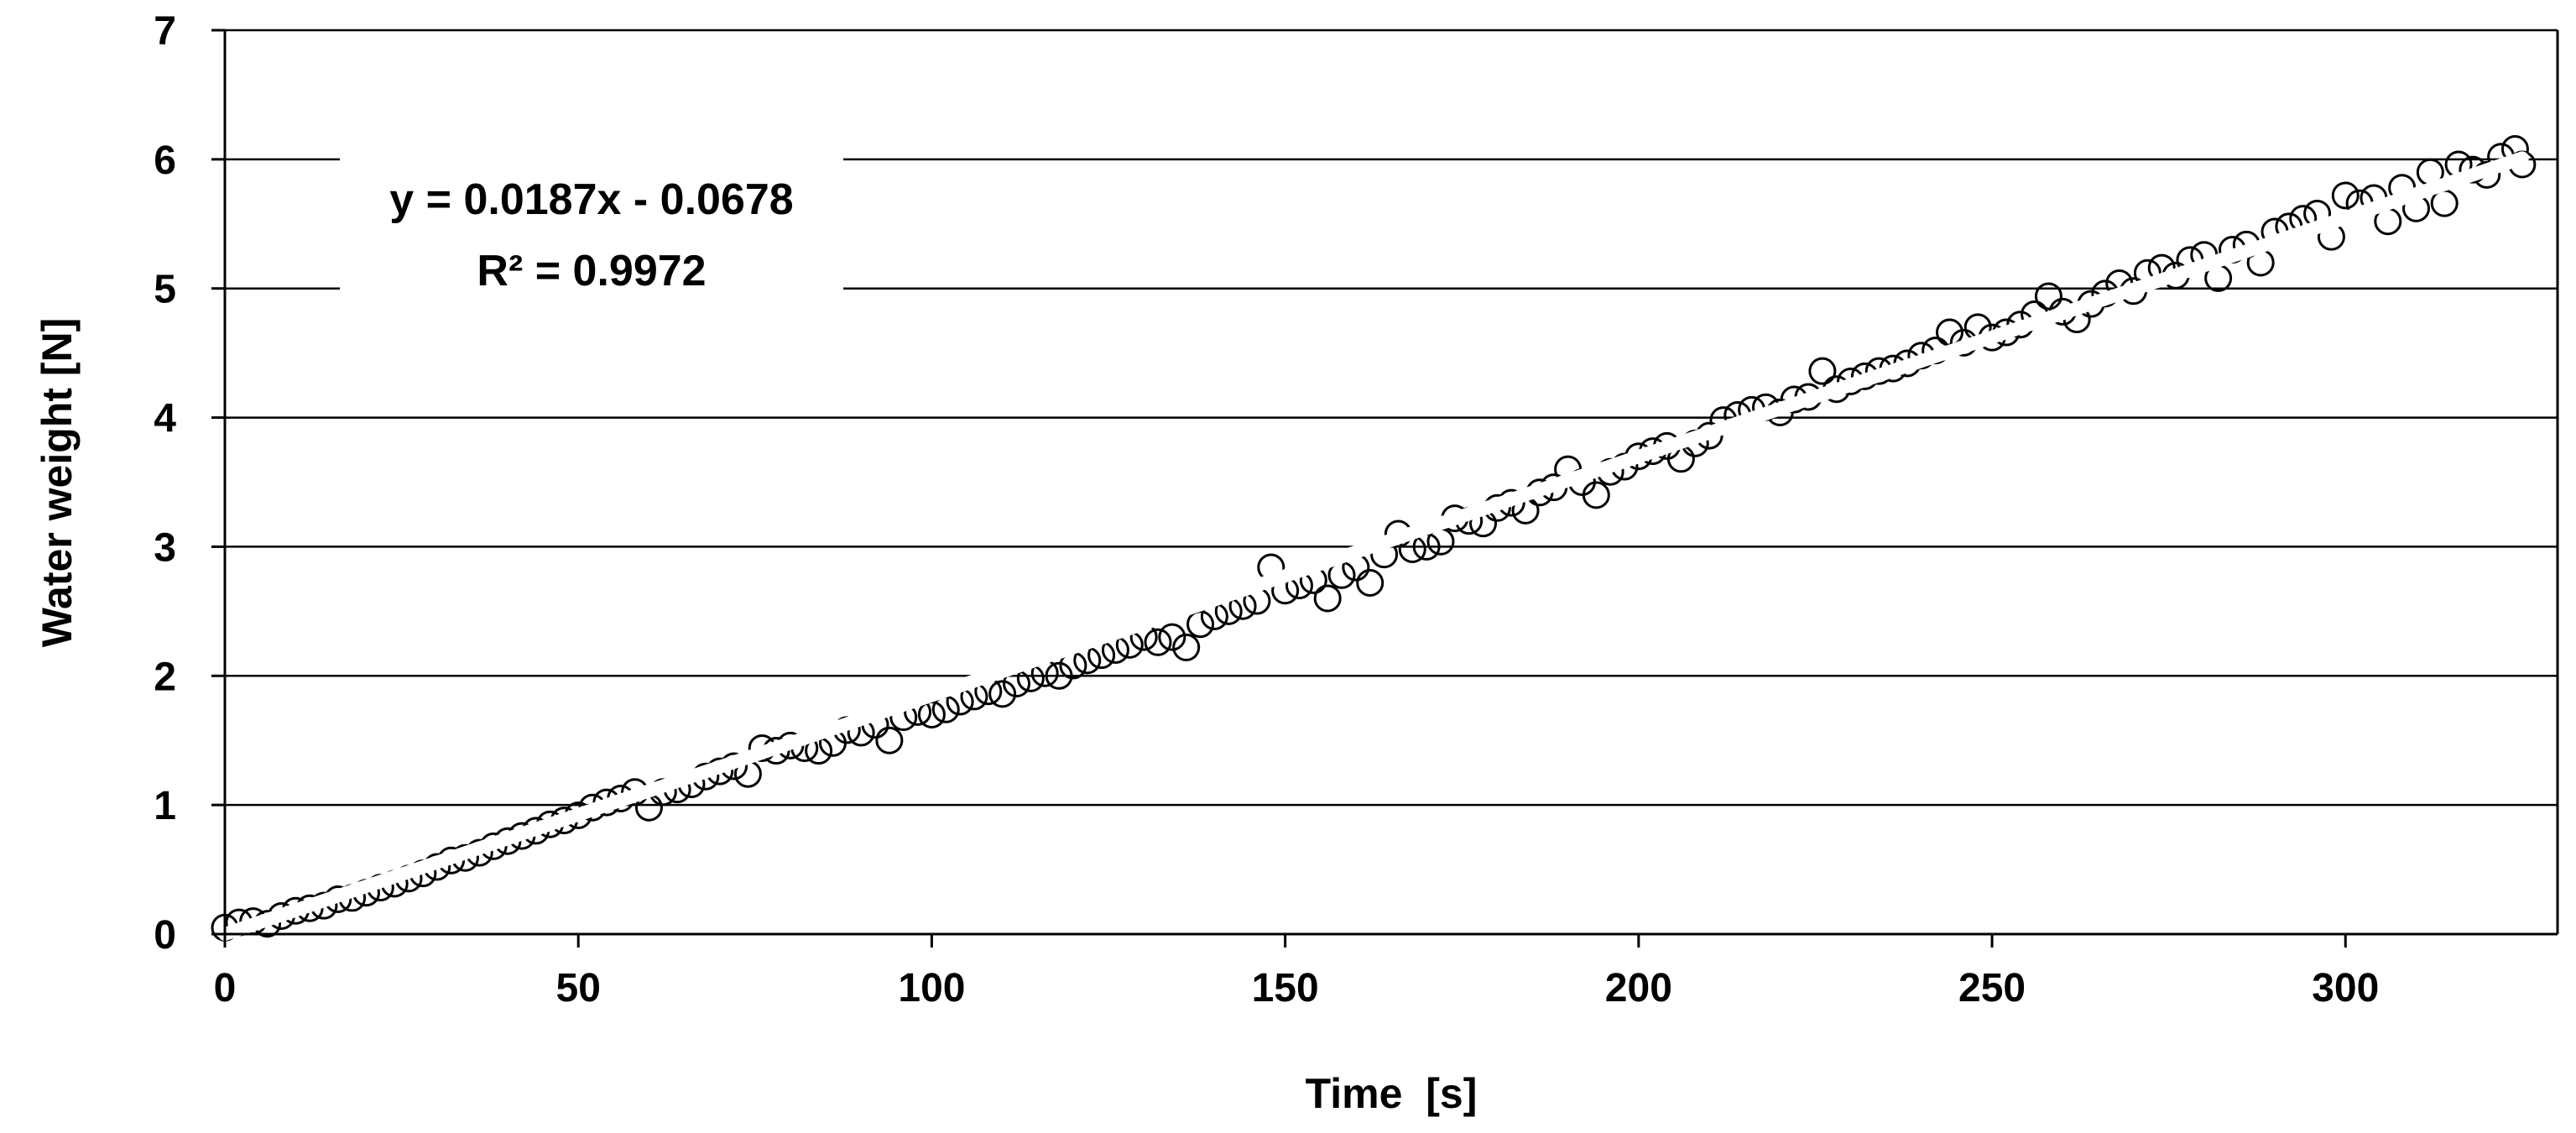 Image resolution: width=2576 pixels, height=1133 pixels. I want to click on x-tick-labels: 0 50 100 150 200 250 300, so click(1297, 988).